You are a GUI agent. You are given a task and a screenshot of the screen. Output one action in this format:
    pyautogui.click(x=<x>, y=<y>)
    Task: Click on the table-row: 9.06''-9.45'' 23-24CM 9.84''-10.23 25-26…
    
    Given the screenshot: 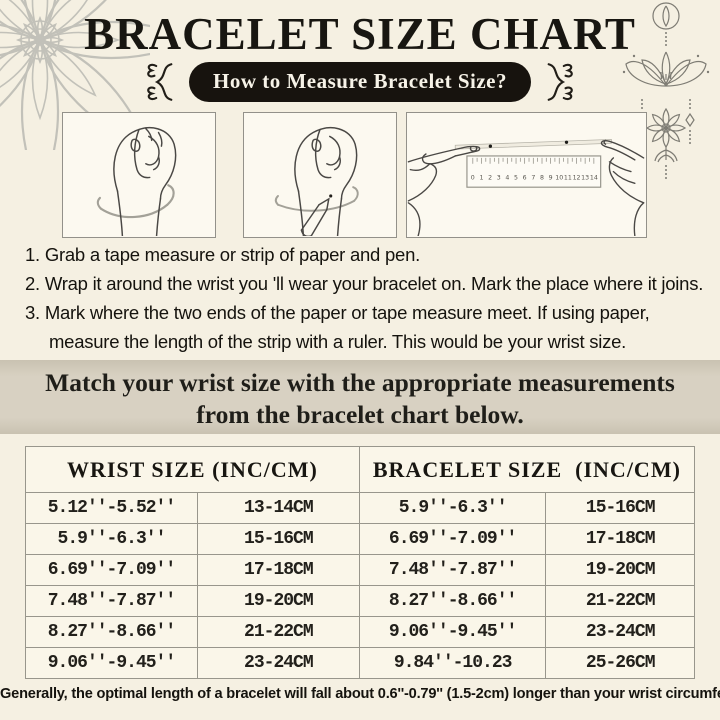 What is the action you would take?
    pyautogui.click(x=360, y=663)
    